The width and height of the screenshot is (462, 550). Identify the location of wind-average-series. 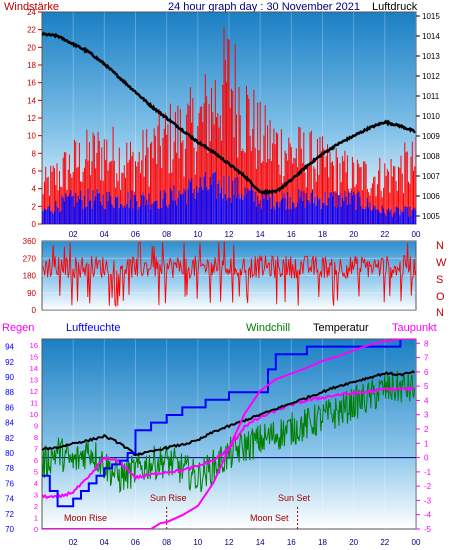
(229, 198).